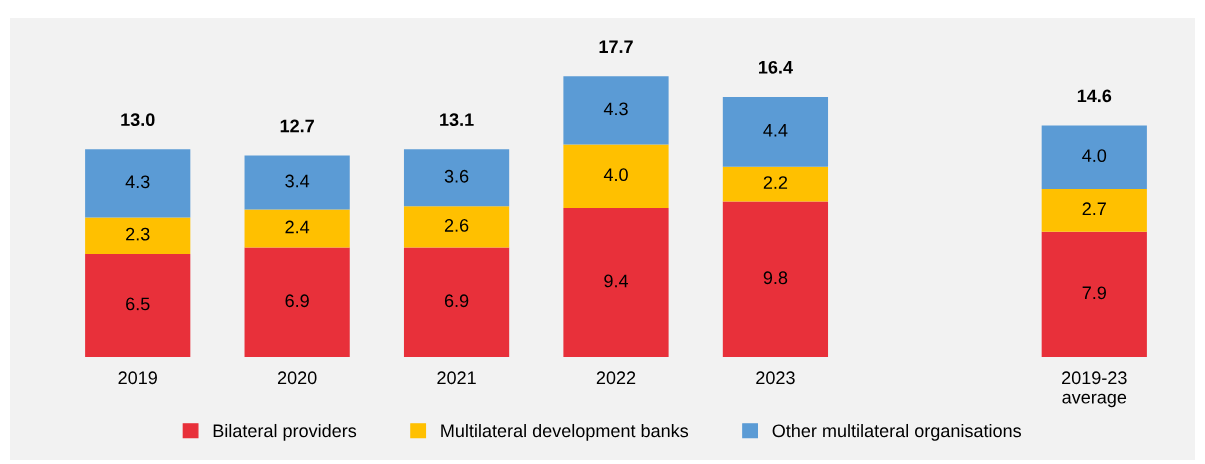 This screenshot has height=464, width=1205. What do you see at coordinates (285, 432) in the screenshot?
I see `legend-label: Bilateral providers` at bounding box center [285, 432].